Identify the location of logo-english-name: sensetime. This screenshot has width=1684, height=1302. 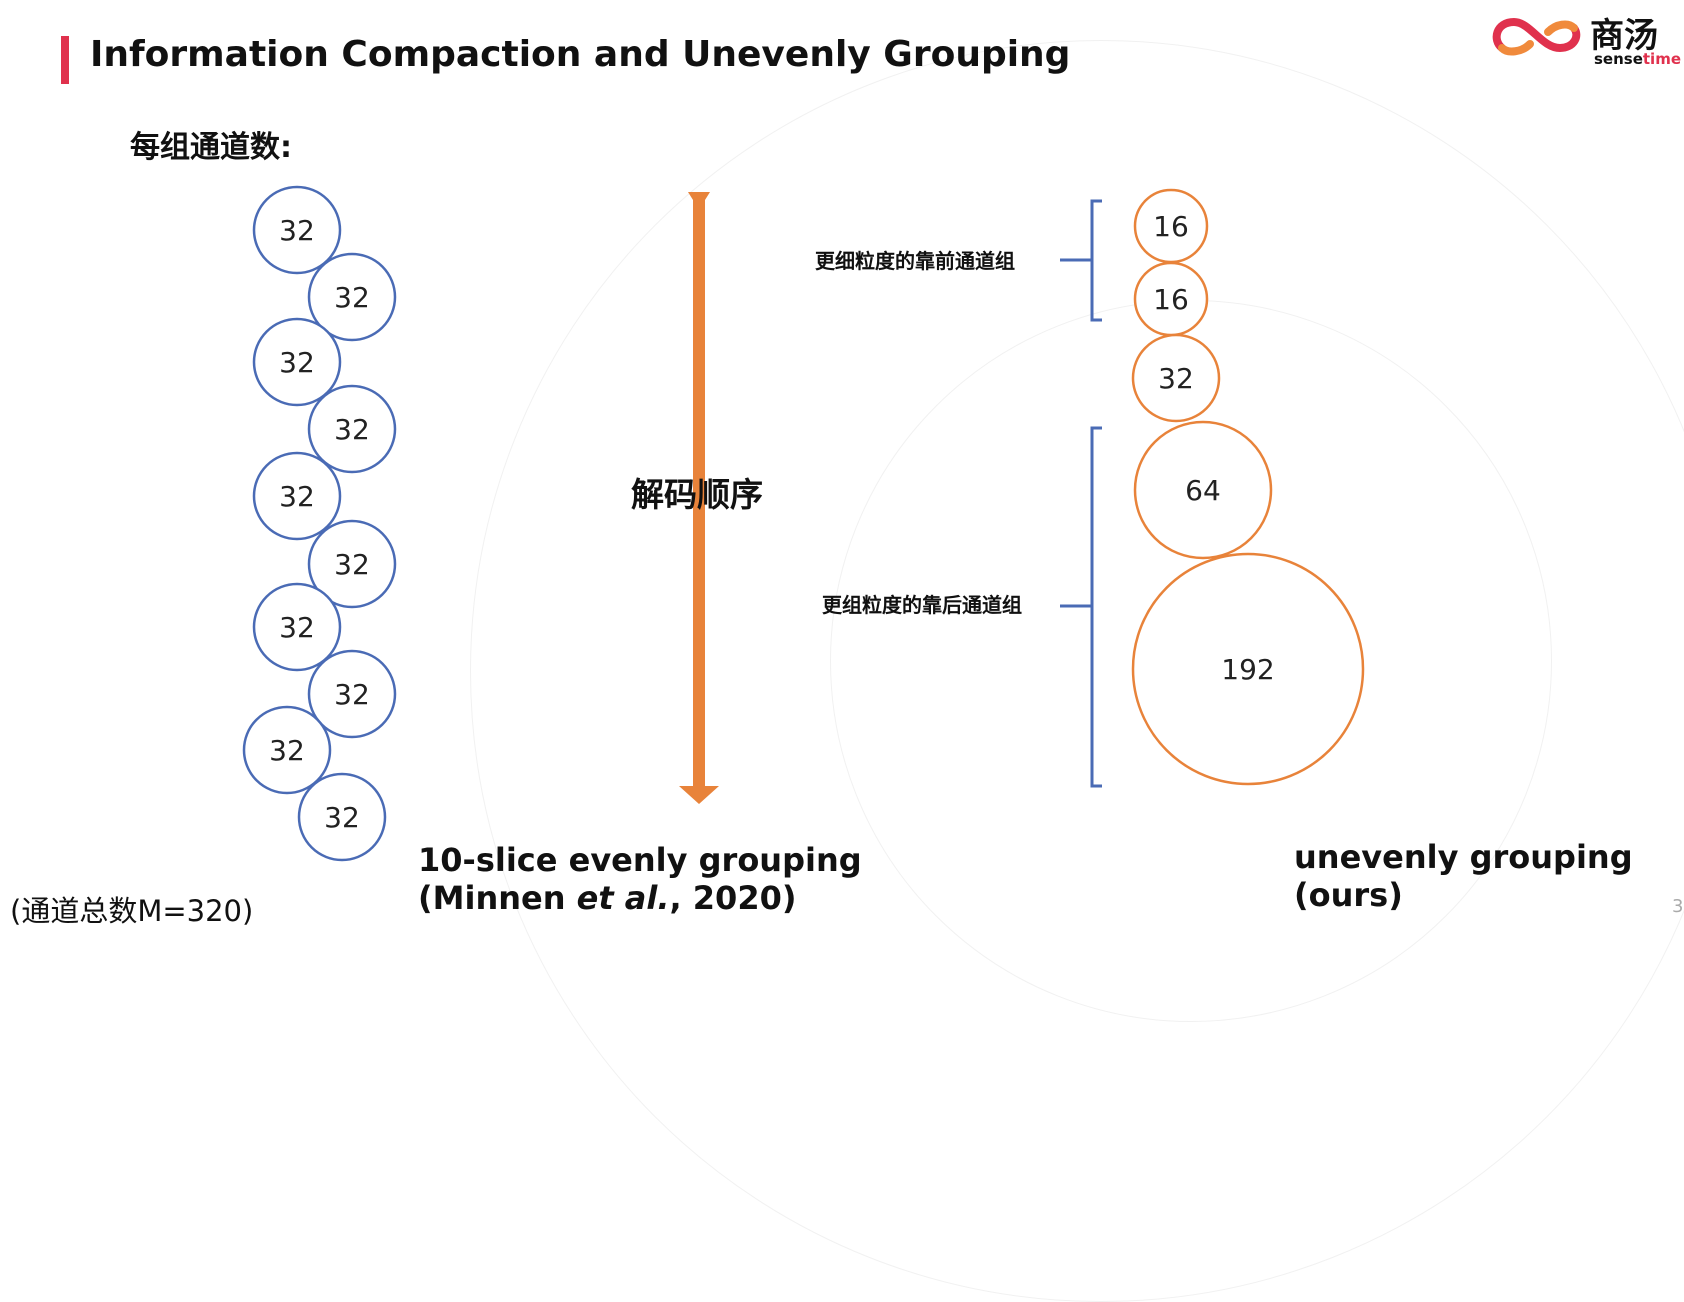
(1637, 59).